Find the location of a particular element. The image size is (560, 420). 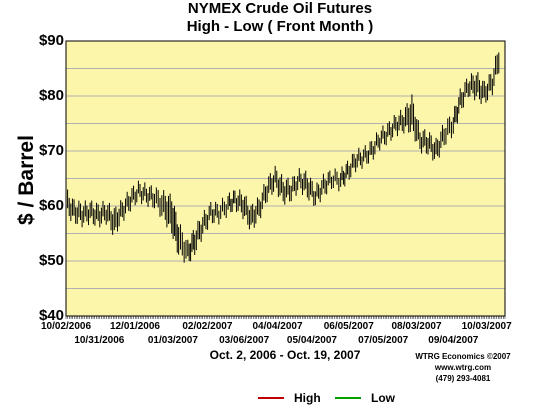

legend-label-low: Low is located at coordinates (383, 398).